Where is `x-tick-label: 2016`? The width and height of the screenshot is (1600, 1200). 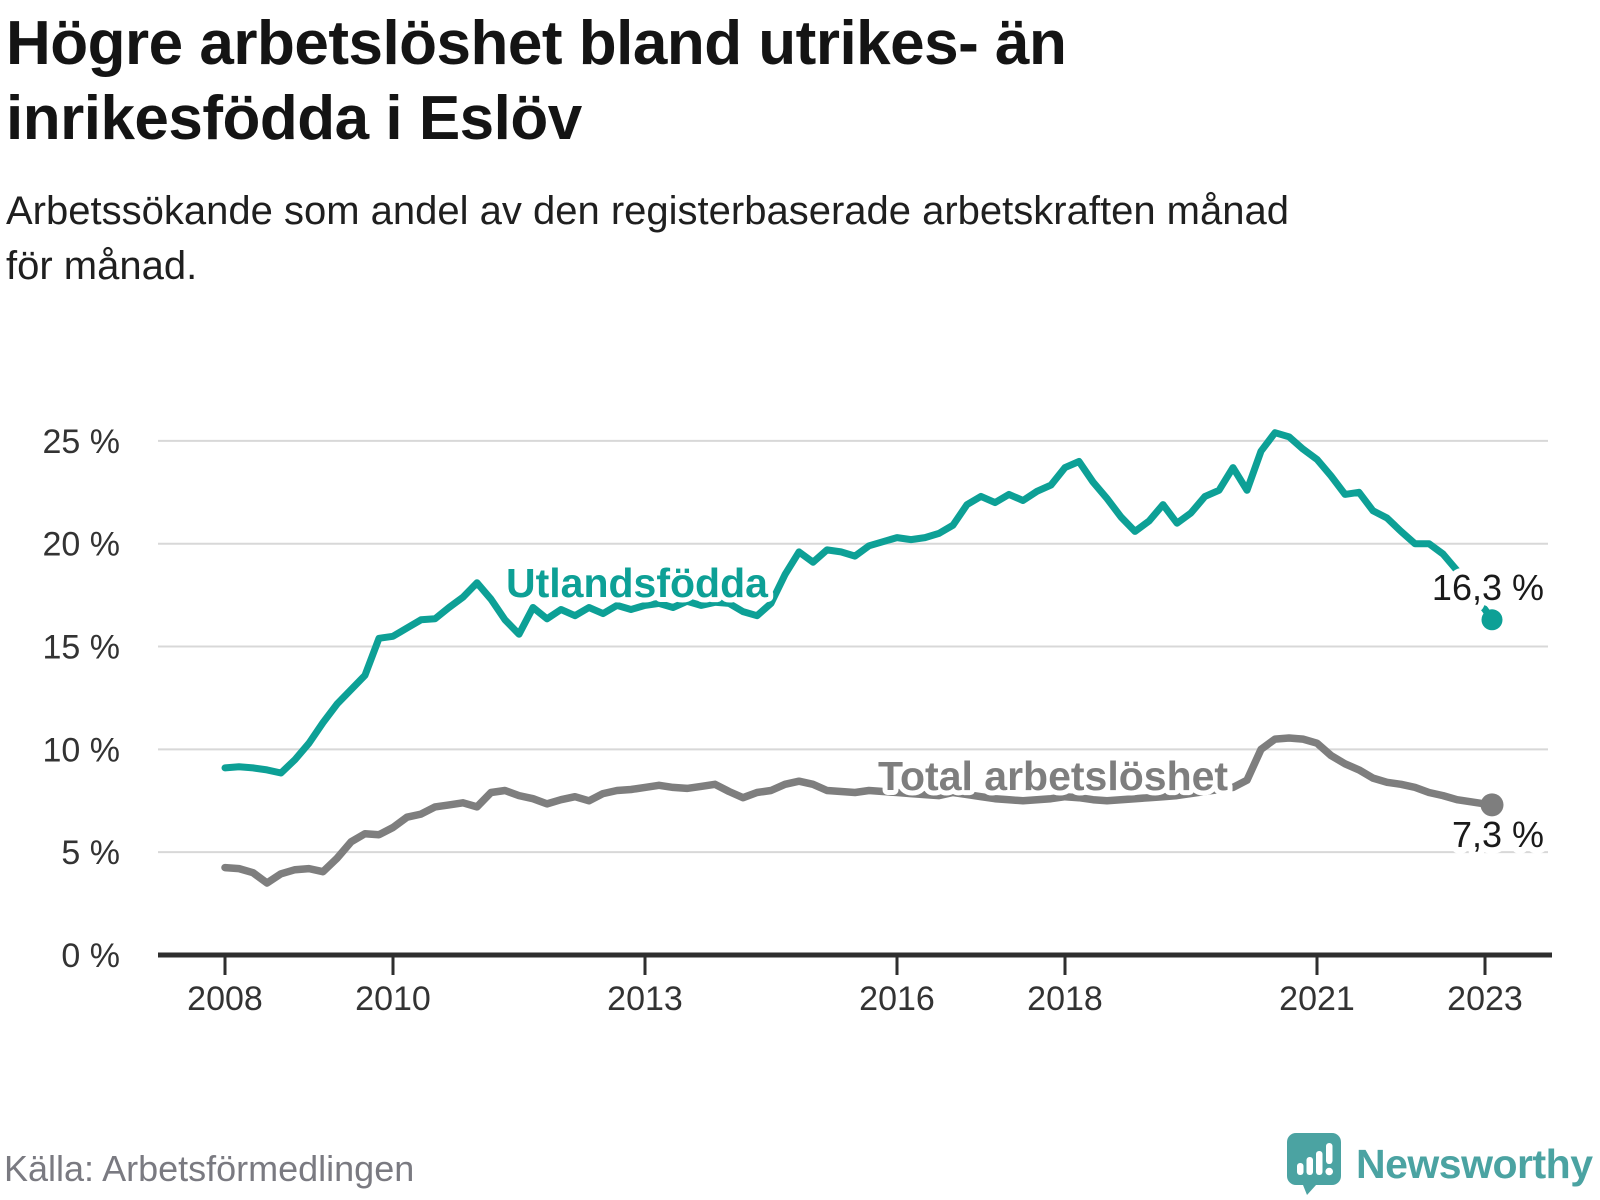 x-tick-label: 2016 is located at coordinates (897, 999).